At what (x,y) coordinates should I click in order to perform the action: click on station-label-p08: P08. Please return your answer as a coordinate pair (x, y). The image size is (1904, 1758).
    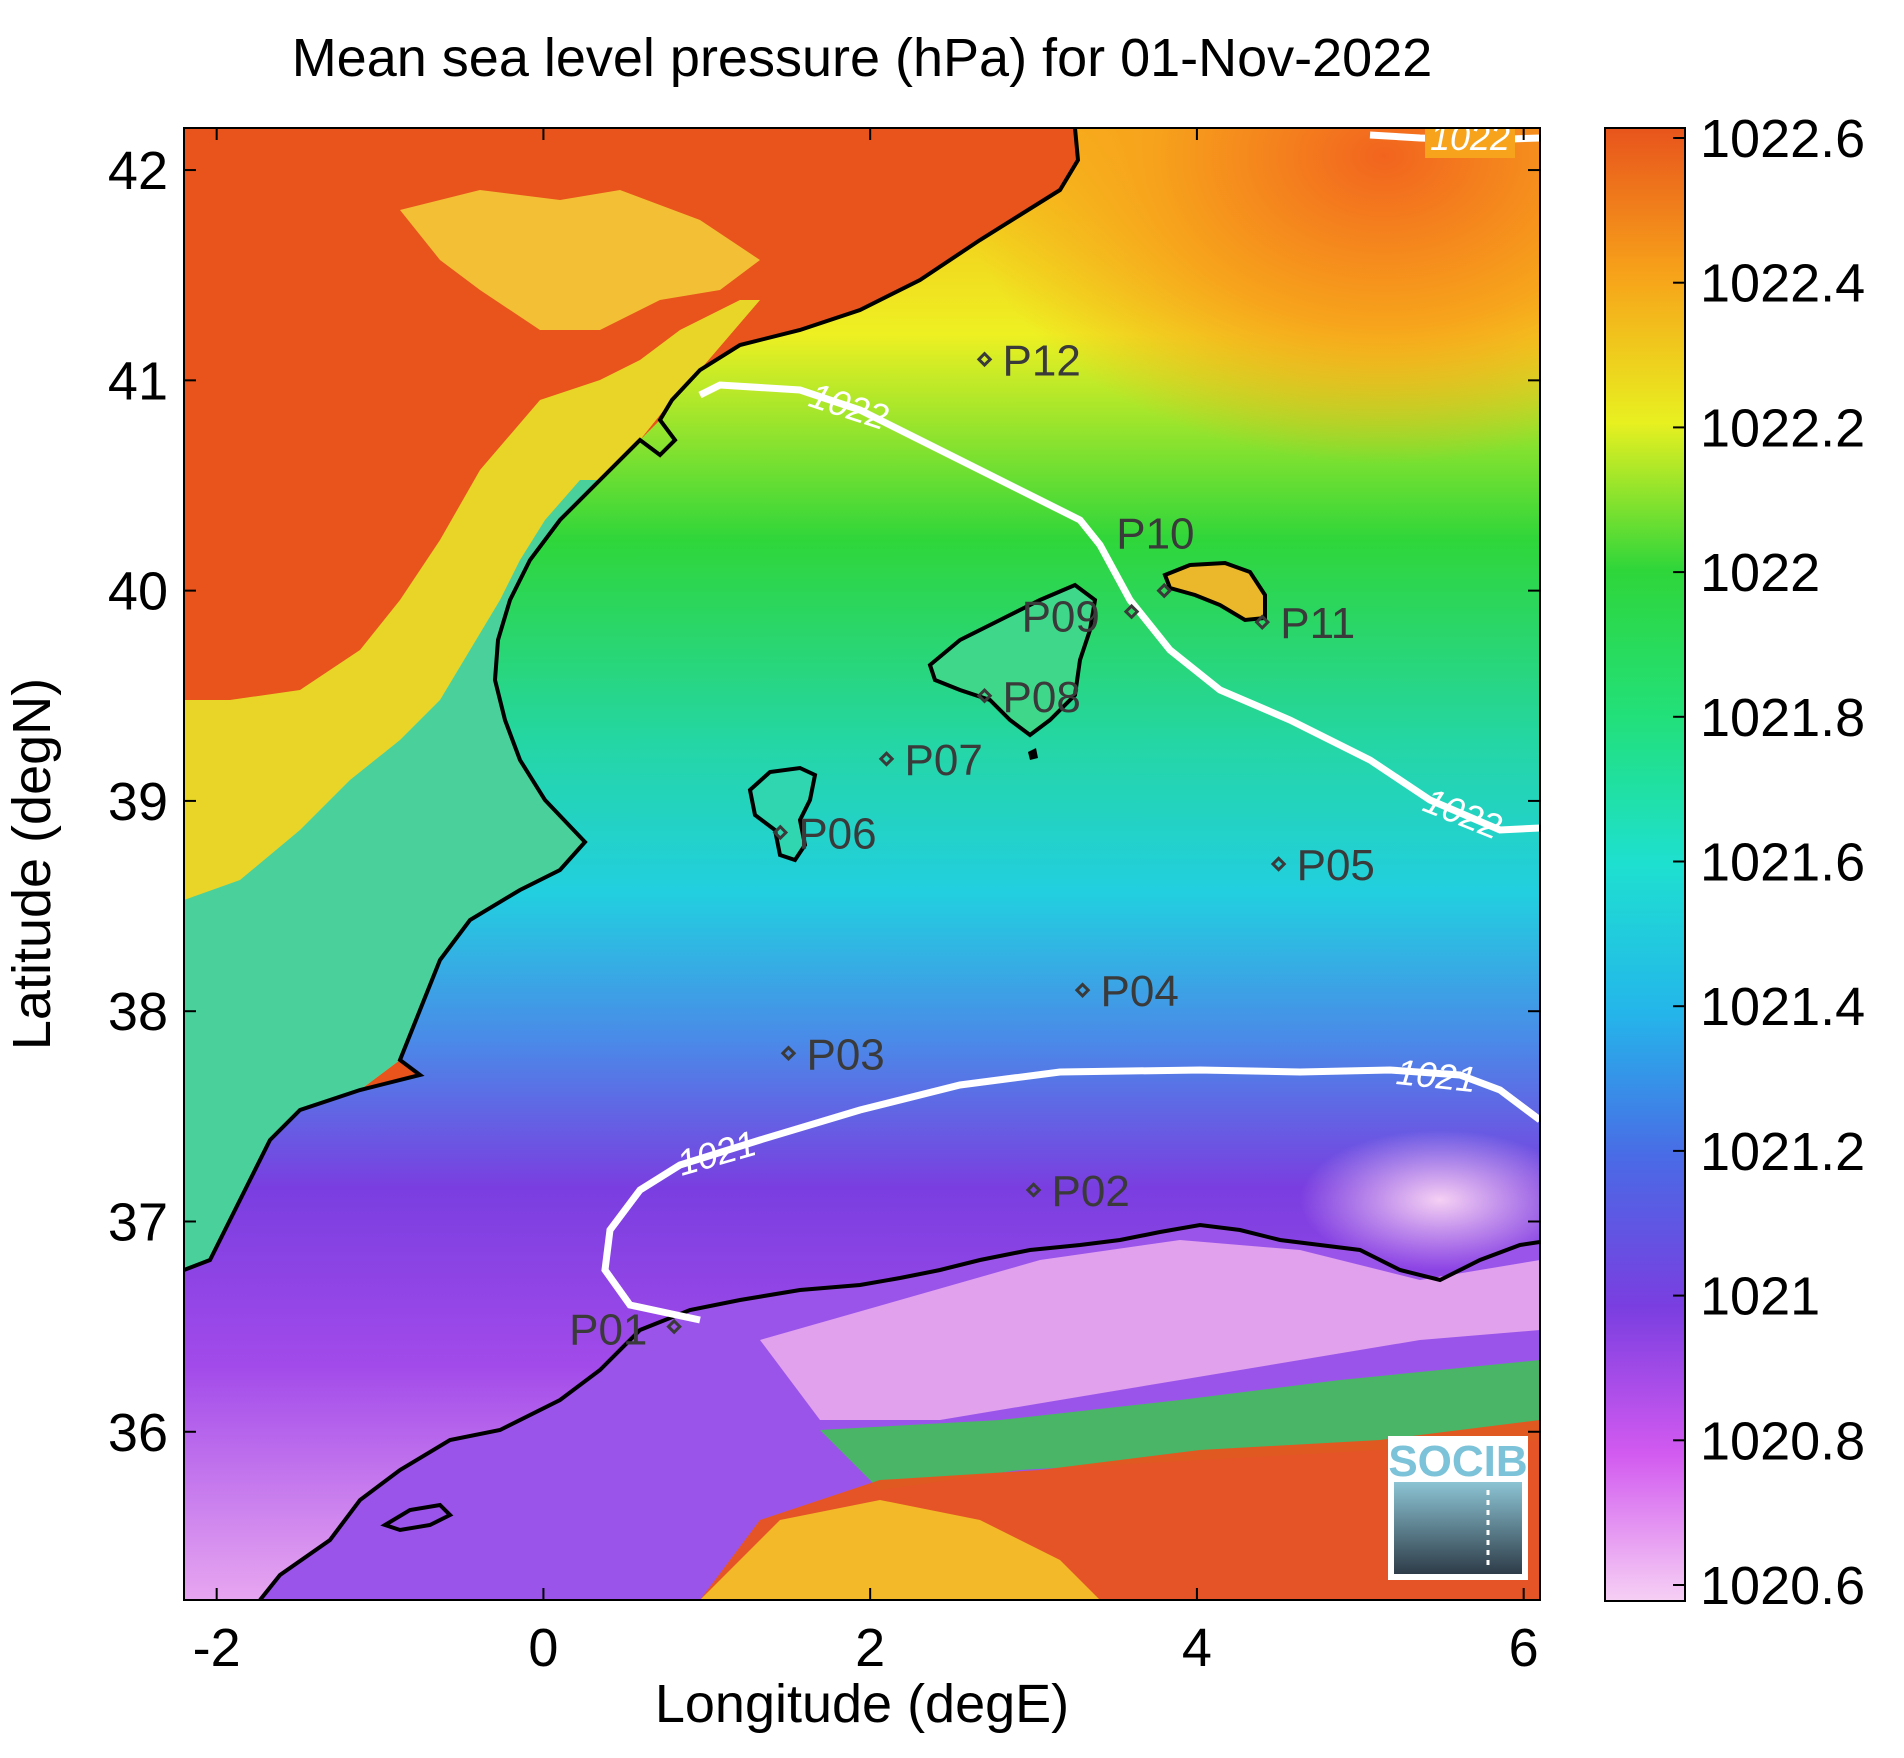
    Looking at the image, I should click on (1042, 697).